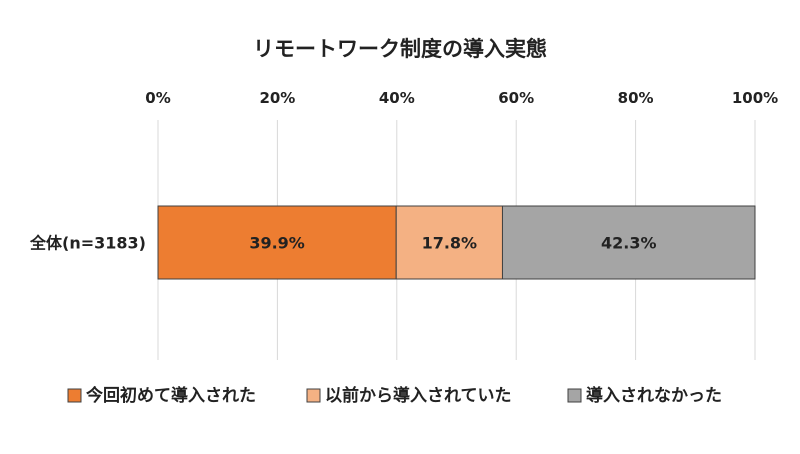 This screenshot has height=454, width=800. What do you see at coordinates (277, 98) in the screenshot?
I see `x-tick-label: 20%` at bounding box center [277, 98].